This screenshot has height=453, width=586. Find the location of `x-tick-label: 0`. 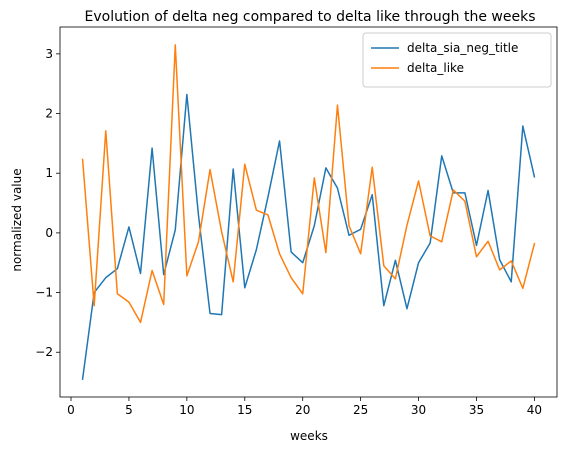

x-tick-label: 0 is located at coordinates (71, 410).